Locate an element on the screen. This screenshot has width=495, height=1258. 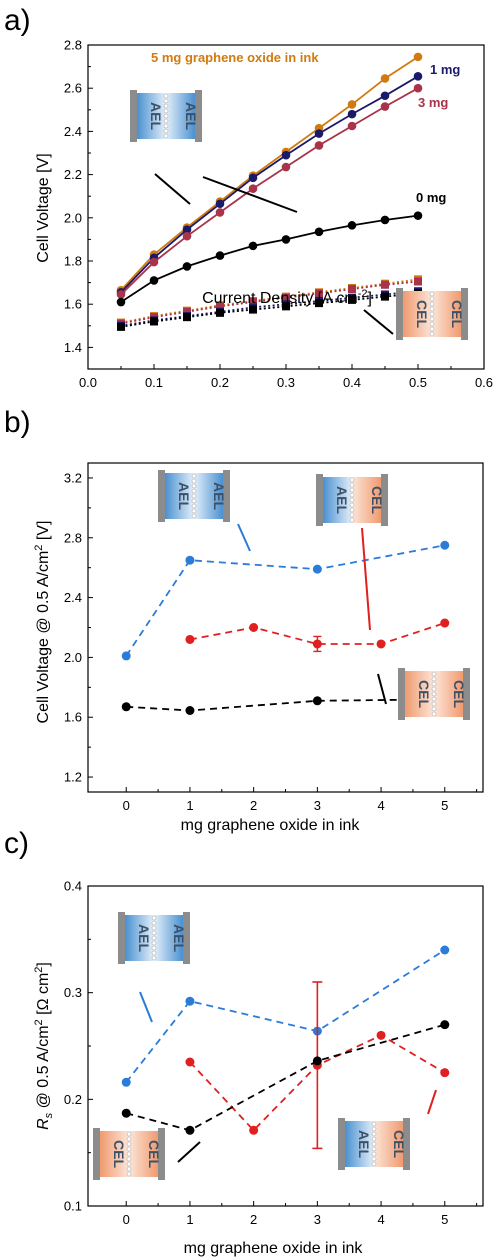
legend-label-1mg: 1 mg is located at coordinates (445, 69).